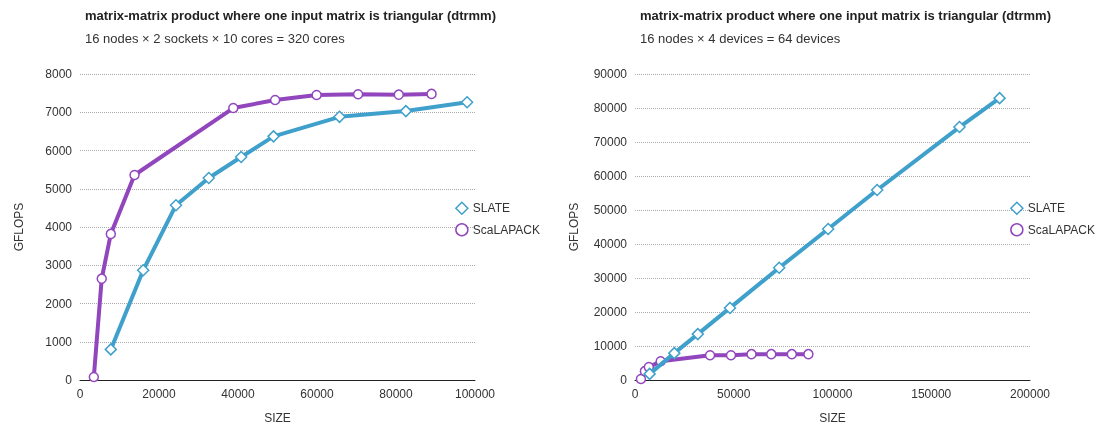  Describe the element at coordinates (59, 188) in the screenshot. I see `y-tick-label: 5000` at that location.